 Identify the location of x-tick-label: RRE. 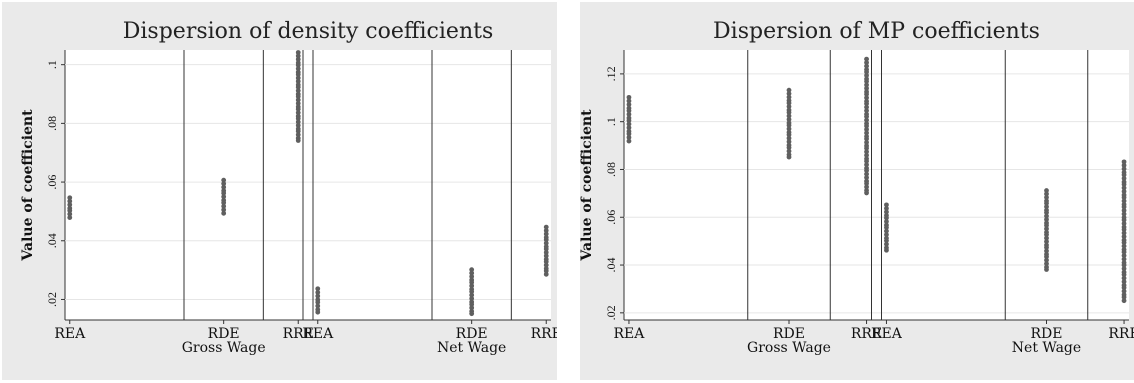
(544, 334).